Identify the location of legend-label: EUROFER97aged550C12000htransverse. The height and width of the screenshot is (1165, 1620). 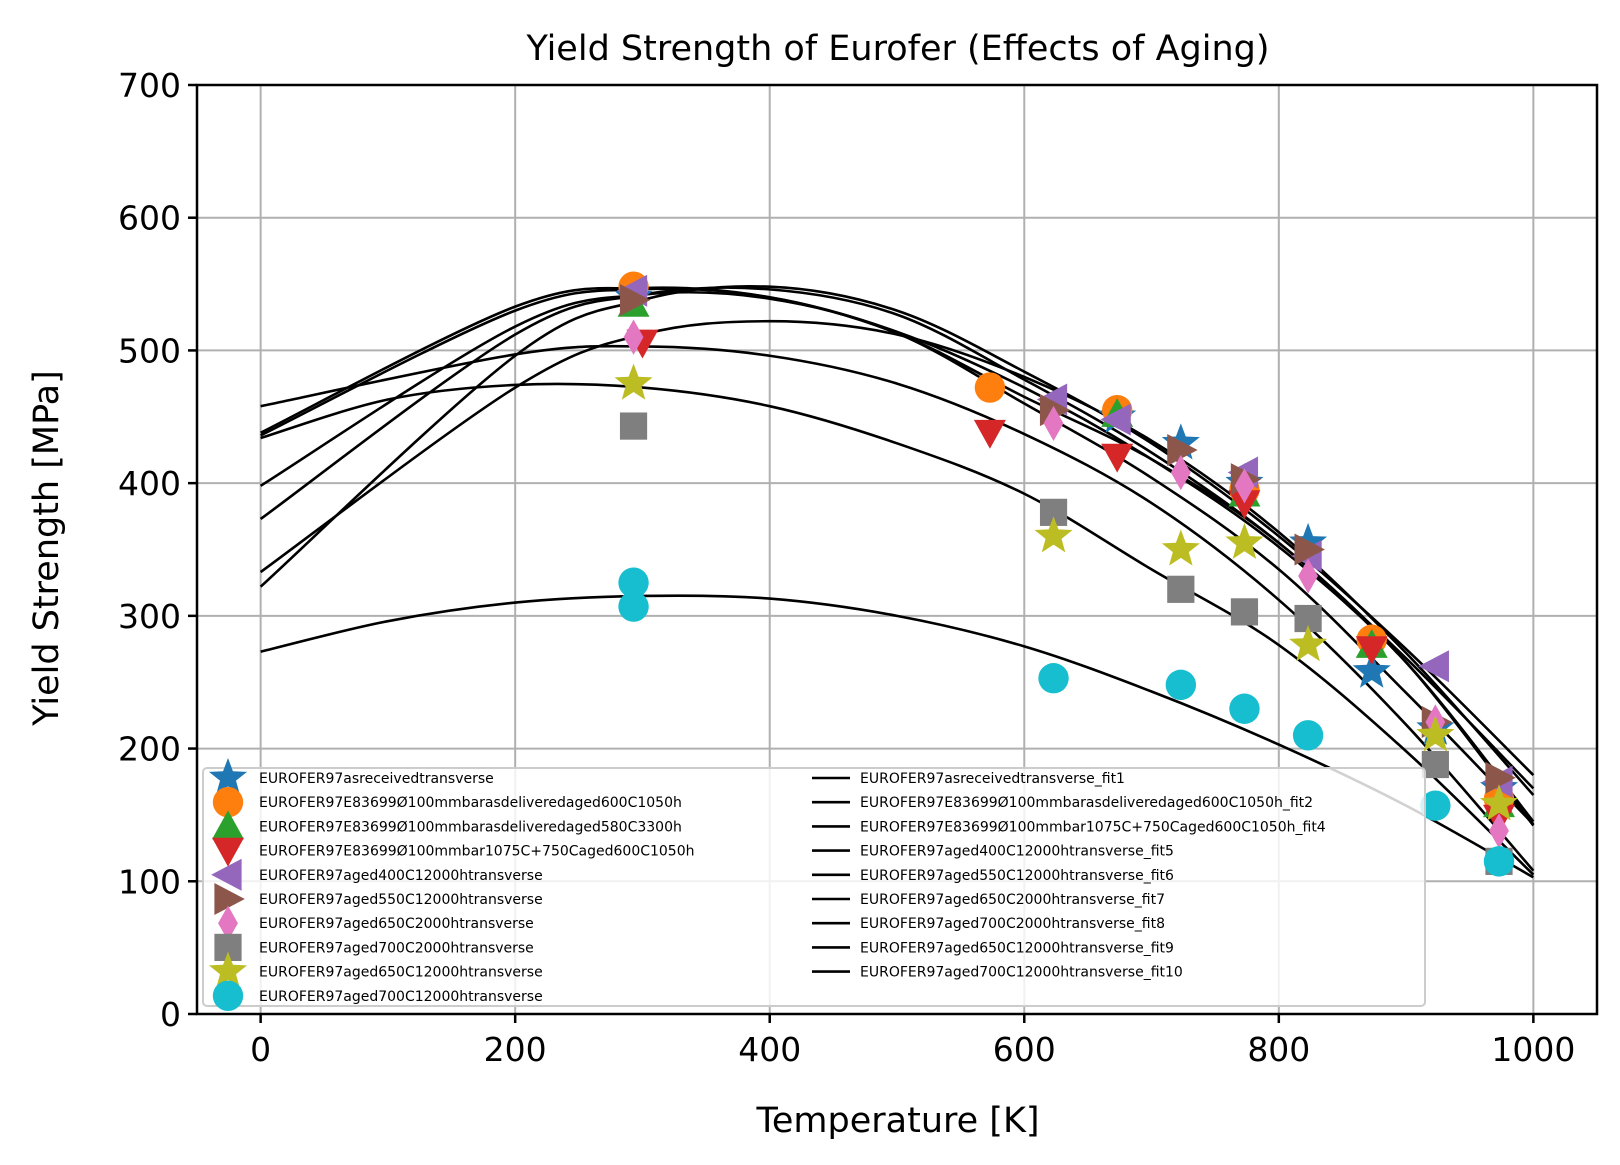
(401, 900).